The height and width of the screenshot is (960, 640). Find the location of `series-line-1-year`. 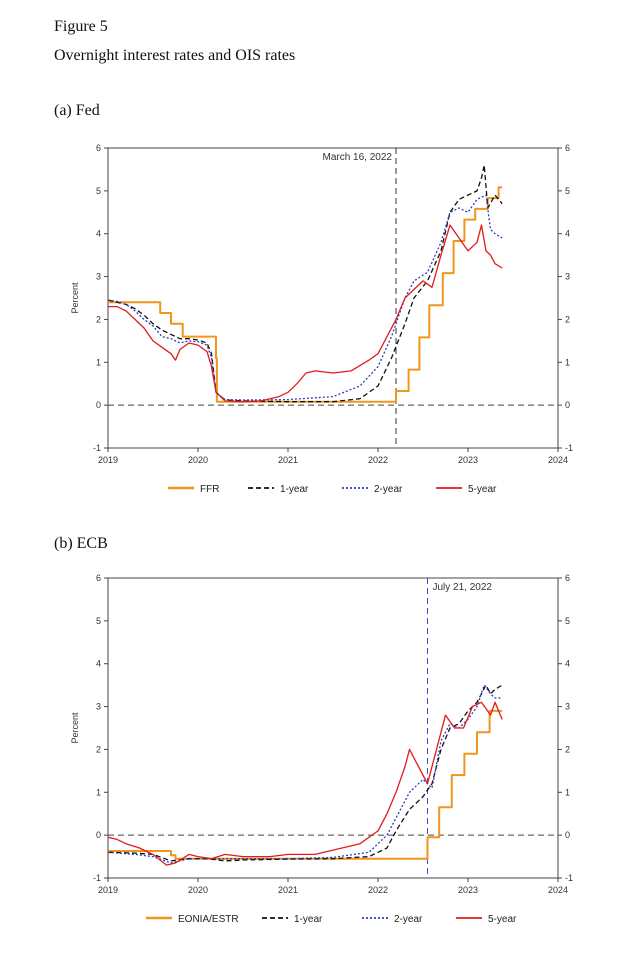

series-line-1-year is located at coordinates (305, 773).